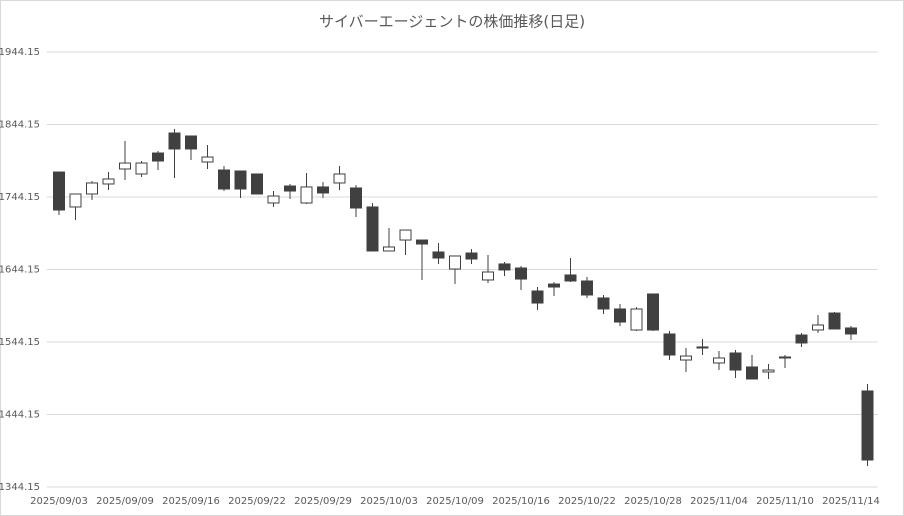 This screenshot has width=904, height=516. Describe the element at coordinates (785, 501) in the screenshot. I see `x-tick-label: 2025/11/10` at that location.